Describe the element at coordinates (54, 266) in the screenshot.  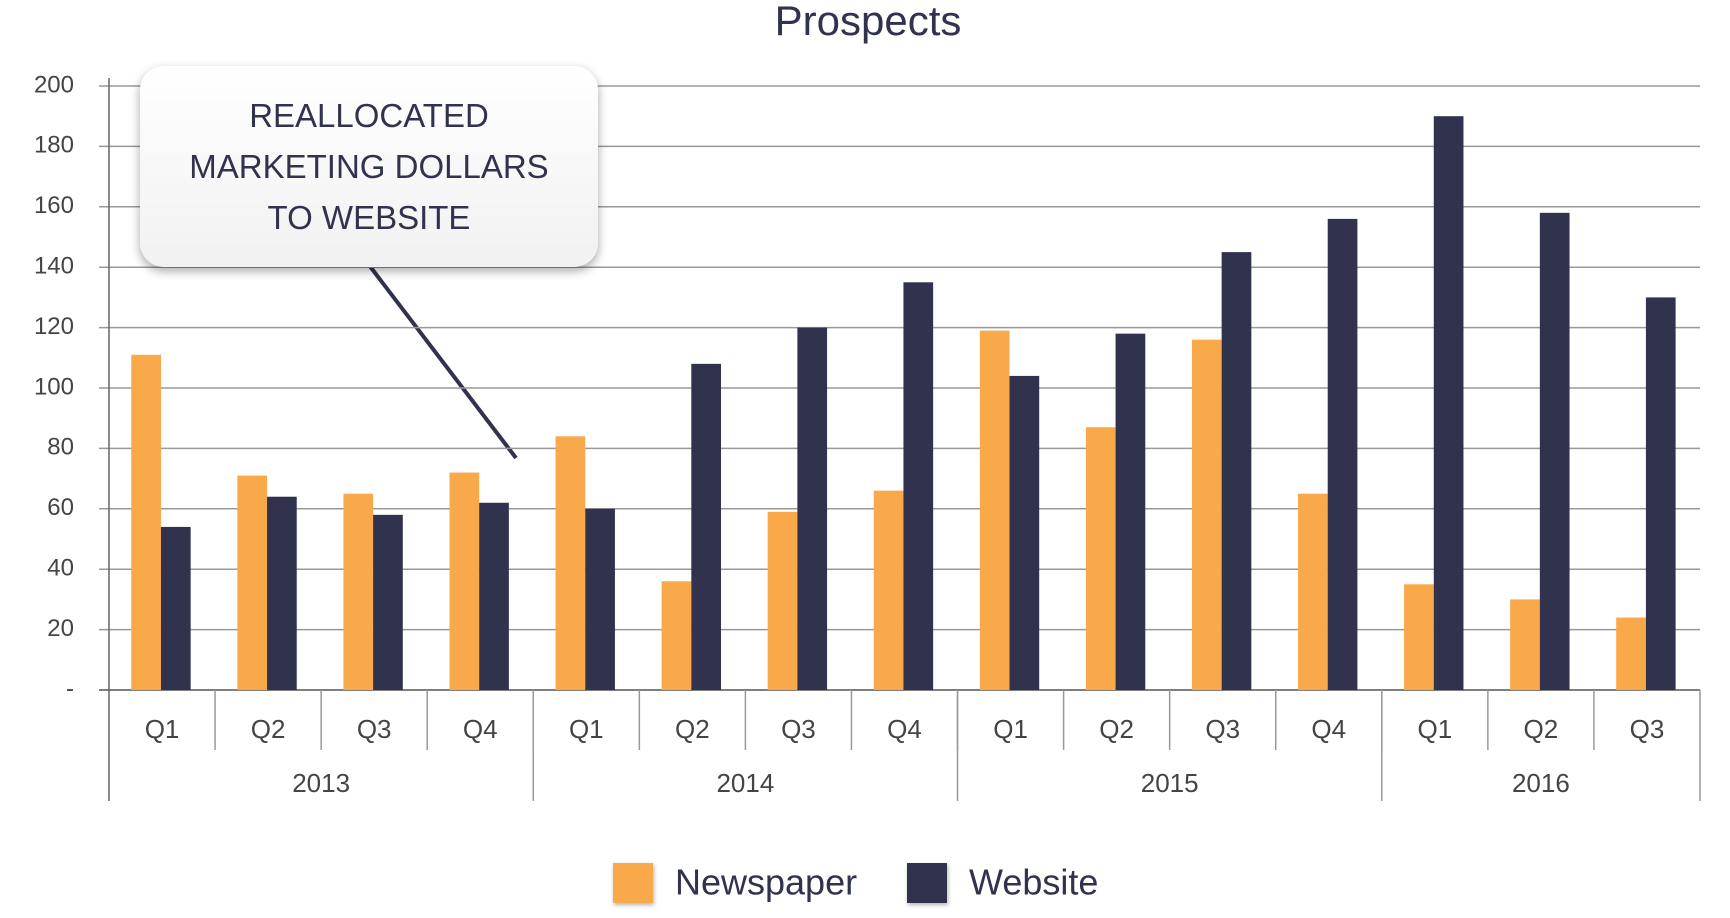
I see `y-tick-label: 140` at that location.